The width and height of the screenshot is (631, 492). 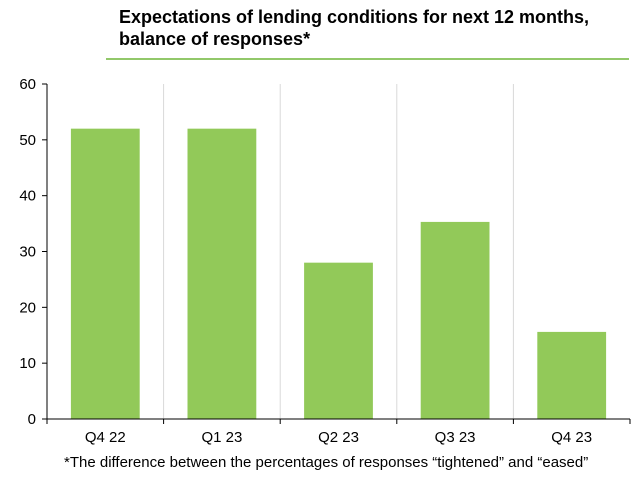 What do you see at coordinates (571, 437) in the screenshot?
I see `x-tick-label: Q4 23` at bounding box center [571, 437].